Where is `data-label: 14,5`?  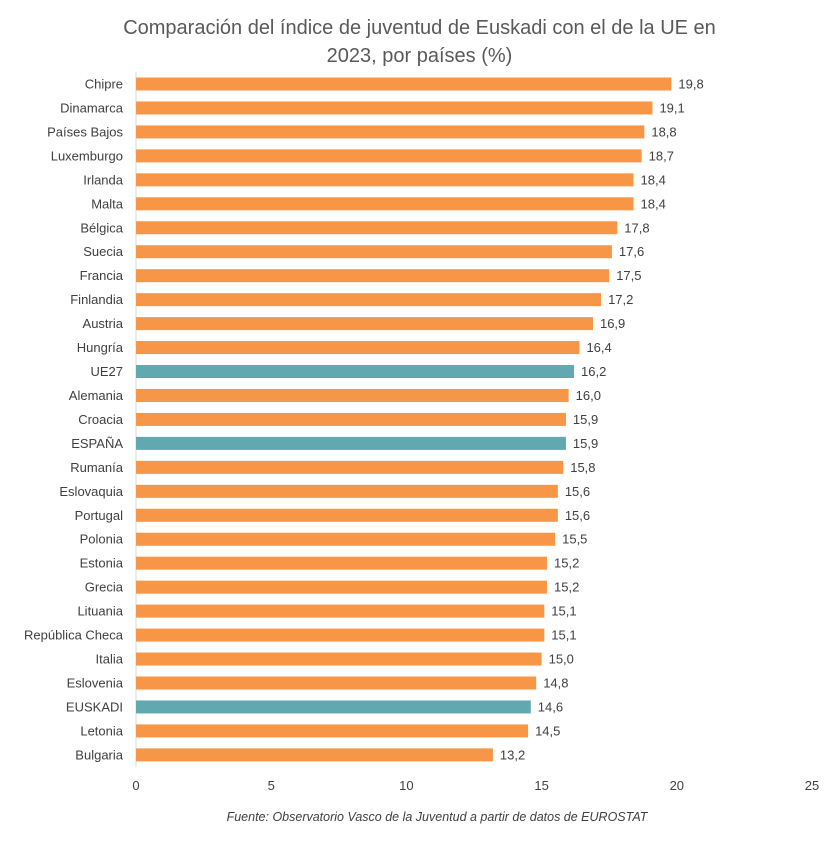 data-label: 14,5 is located at coordinates (547, 730).